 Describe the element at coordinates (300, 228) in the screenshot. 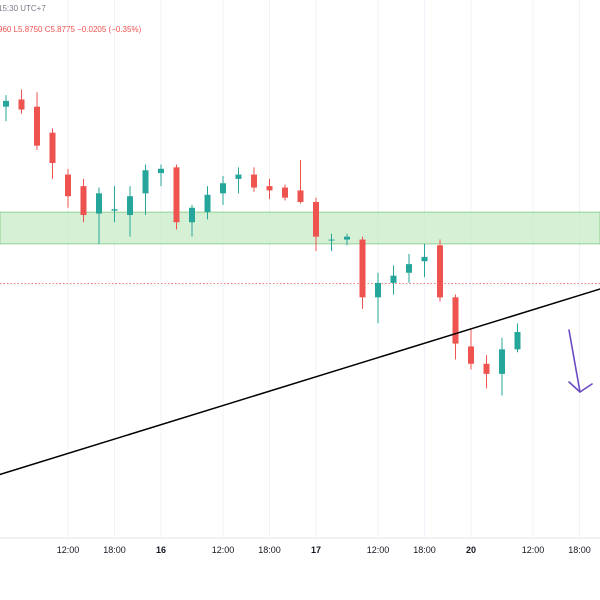

I see `resistance-zone` at that location.